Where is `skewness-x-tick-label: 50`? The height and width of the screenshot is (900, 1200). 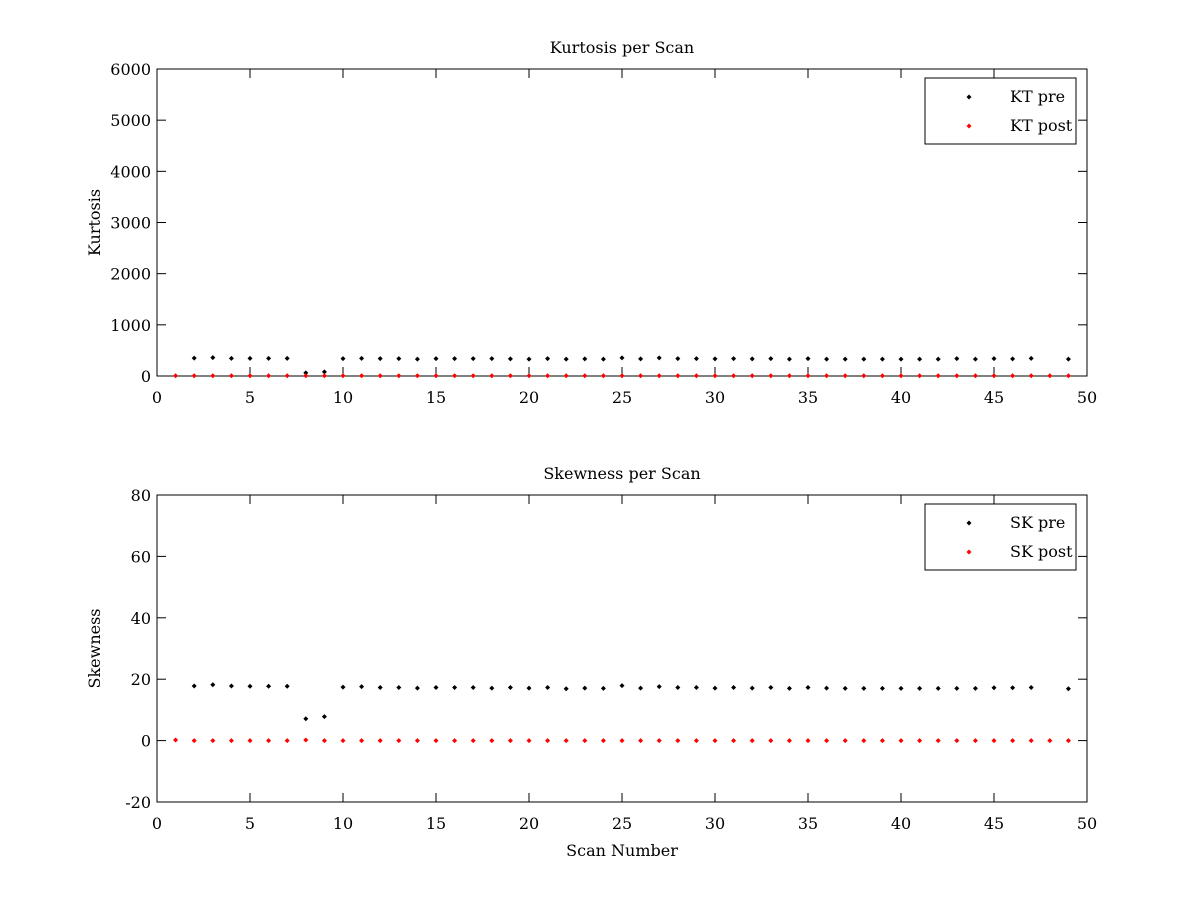
skewness-x-tick-label: 50 is located at coordinates (1087, 823).